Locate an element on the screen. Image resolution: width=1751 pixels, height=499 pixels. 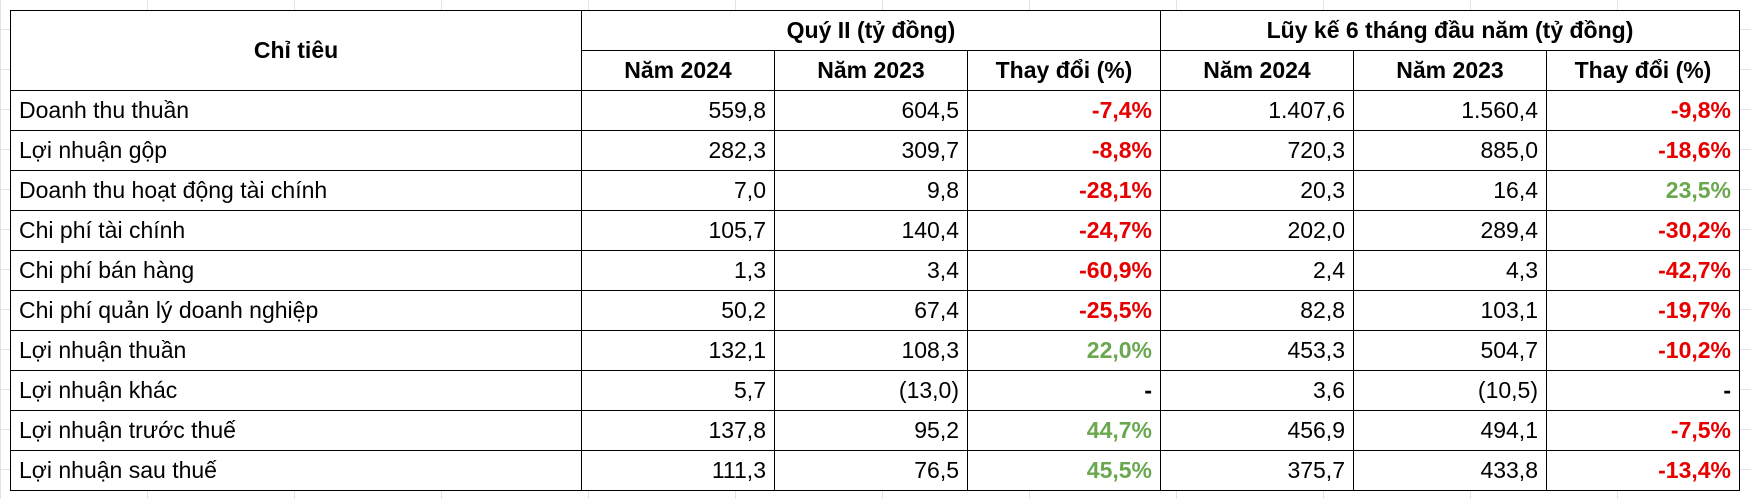
value-cell: 3,4 is located at coordinates (871, 270).